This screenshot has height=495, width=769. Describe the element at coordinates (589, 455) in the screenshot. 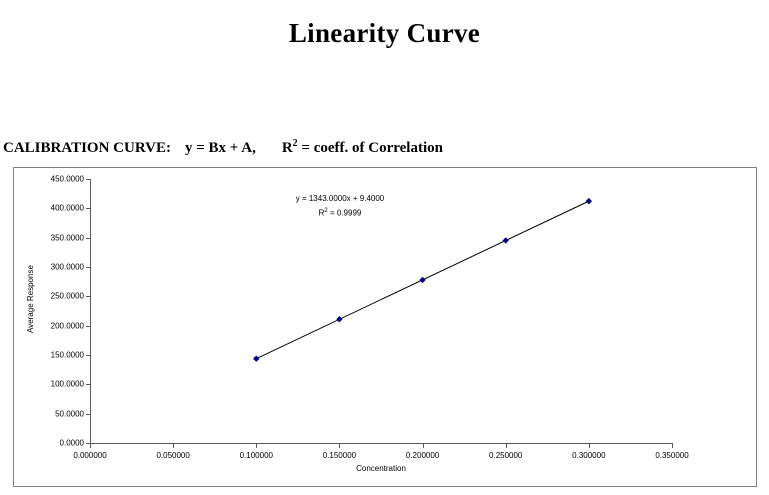

I see `x-axis-tick-label: 0.300000` at that location.